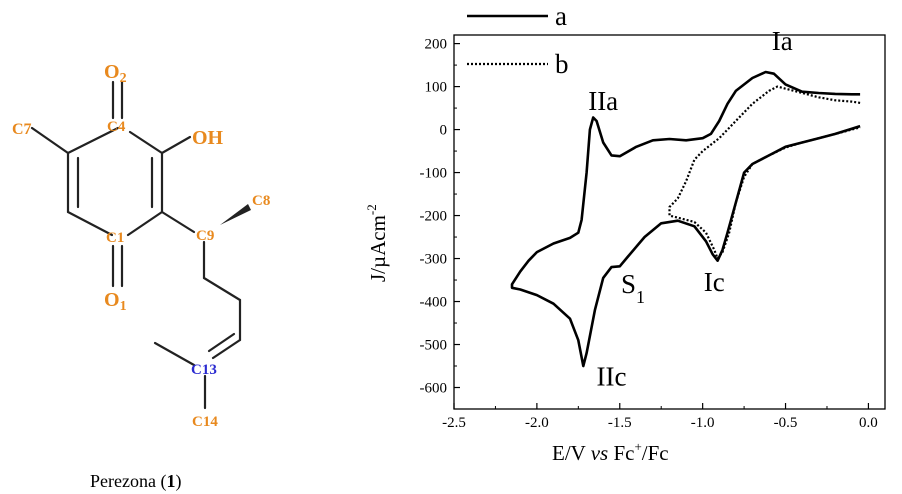 The image size is (902, 494). What do you see at coordinates (454, 423) in the screenshot?
I see `x-tick-label: -2.5` at bounding box center [454, 423].